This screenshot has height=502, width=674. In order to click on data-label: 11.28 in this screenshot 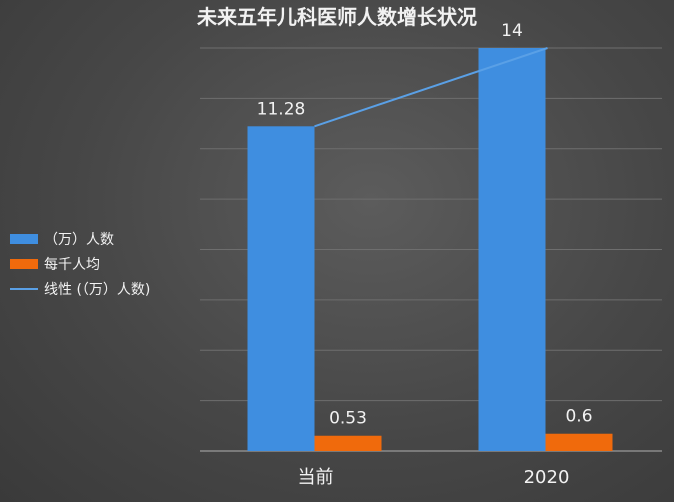, I will do `click(281, 109)`.